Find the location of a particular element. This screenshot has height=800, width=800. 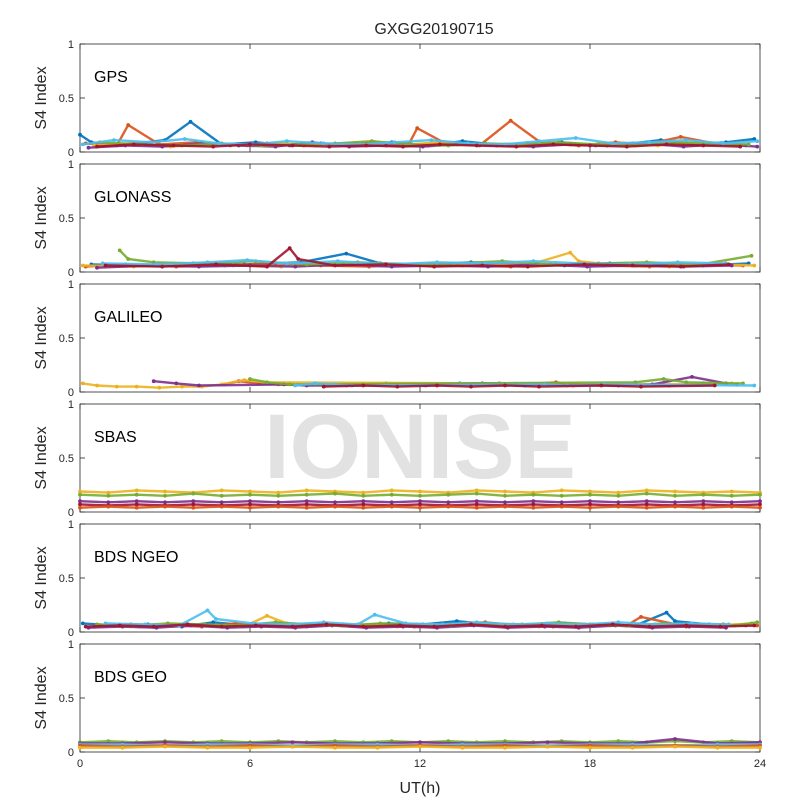

y-tick-label: 0 is located at coordinates (71, 513).